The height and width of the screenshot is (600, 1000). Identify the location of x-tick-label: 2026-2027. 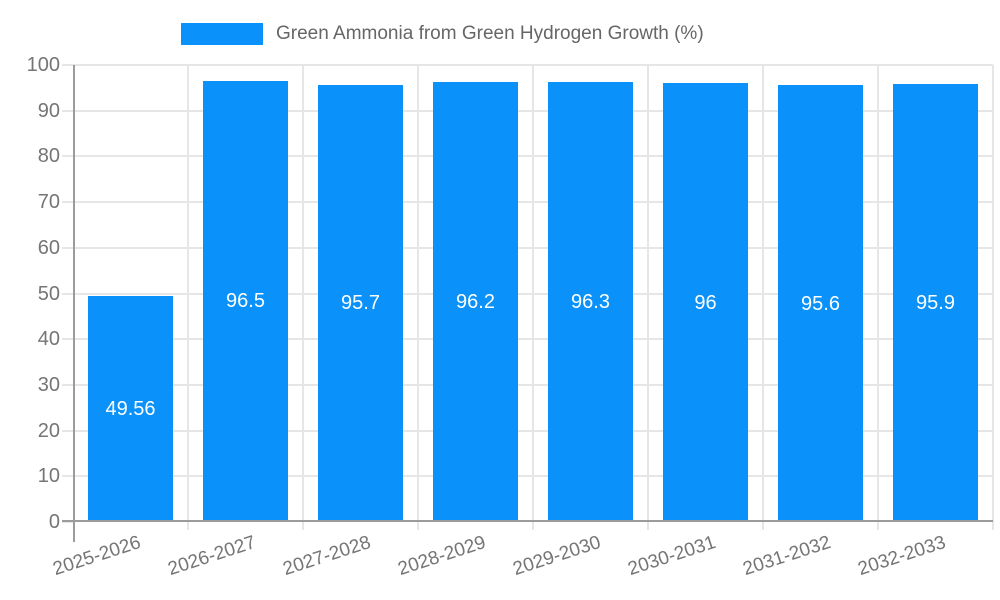
(211, 556).